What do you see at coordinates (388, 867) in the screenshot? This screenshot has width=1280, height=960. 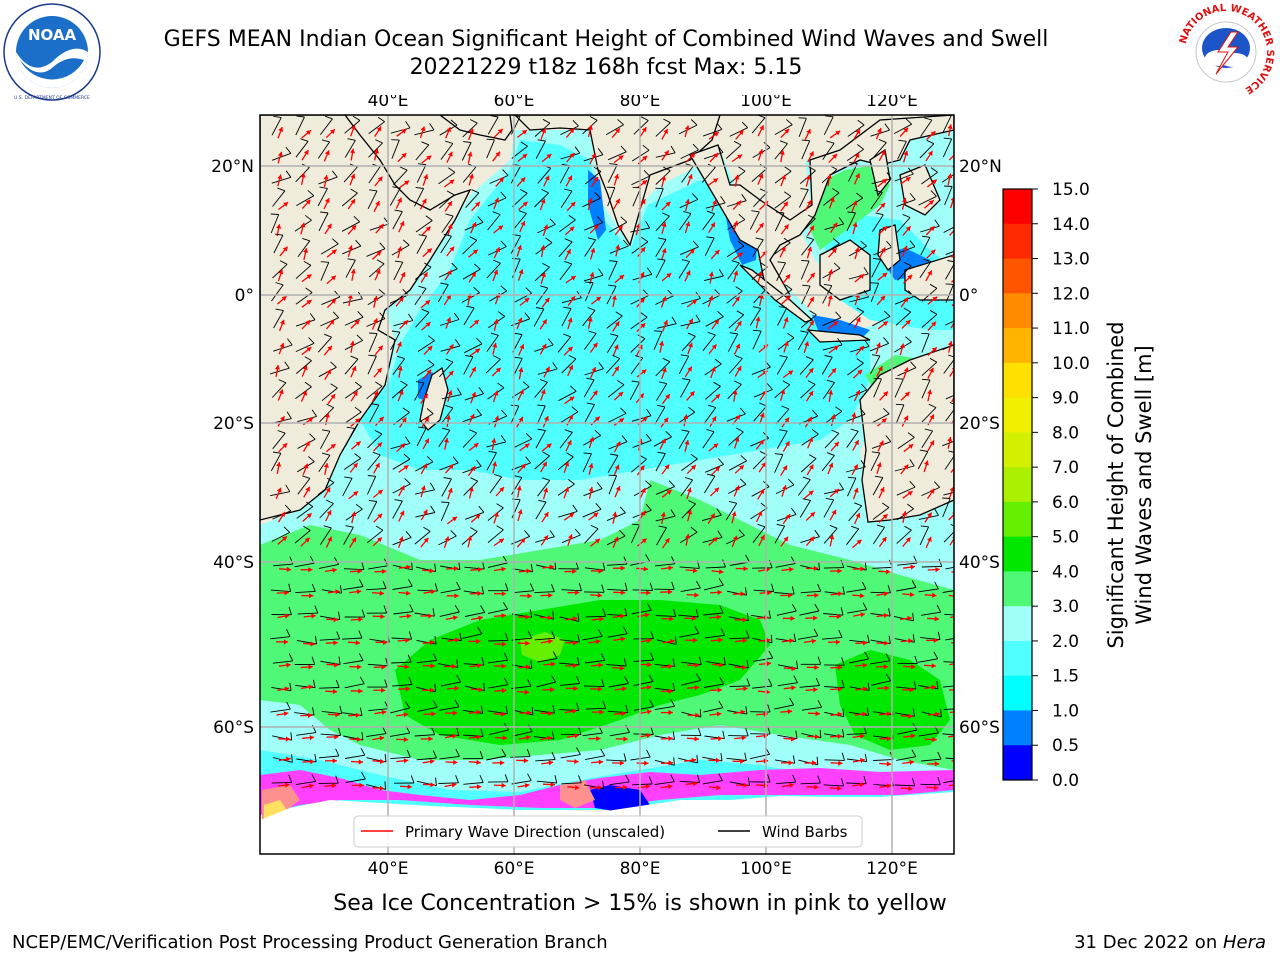 I see `lon-label-bottom: 40°E` at bounding box center [388, 867].